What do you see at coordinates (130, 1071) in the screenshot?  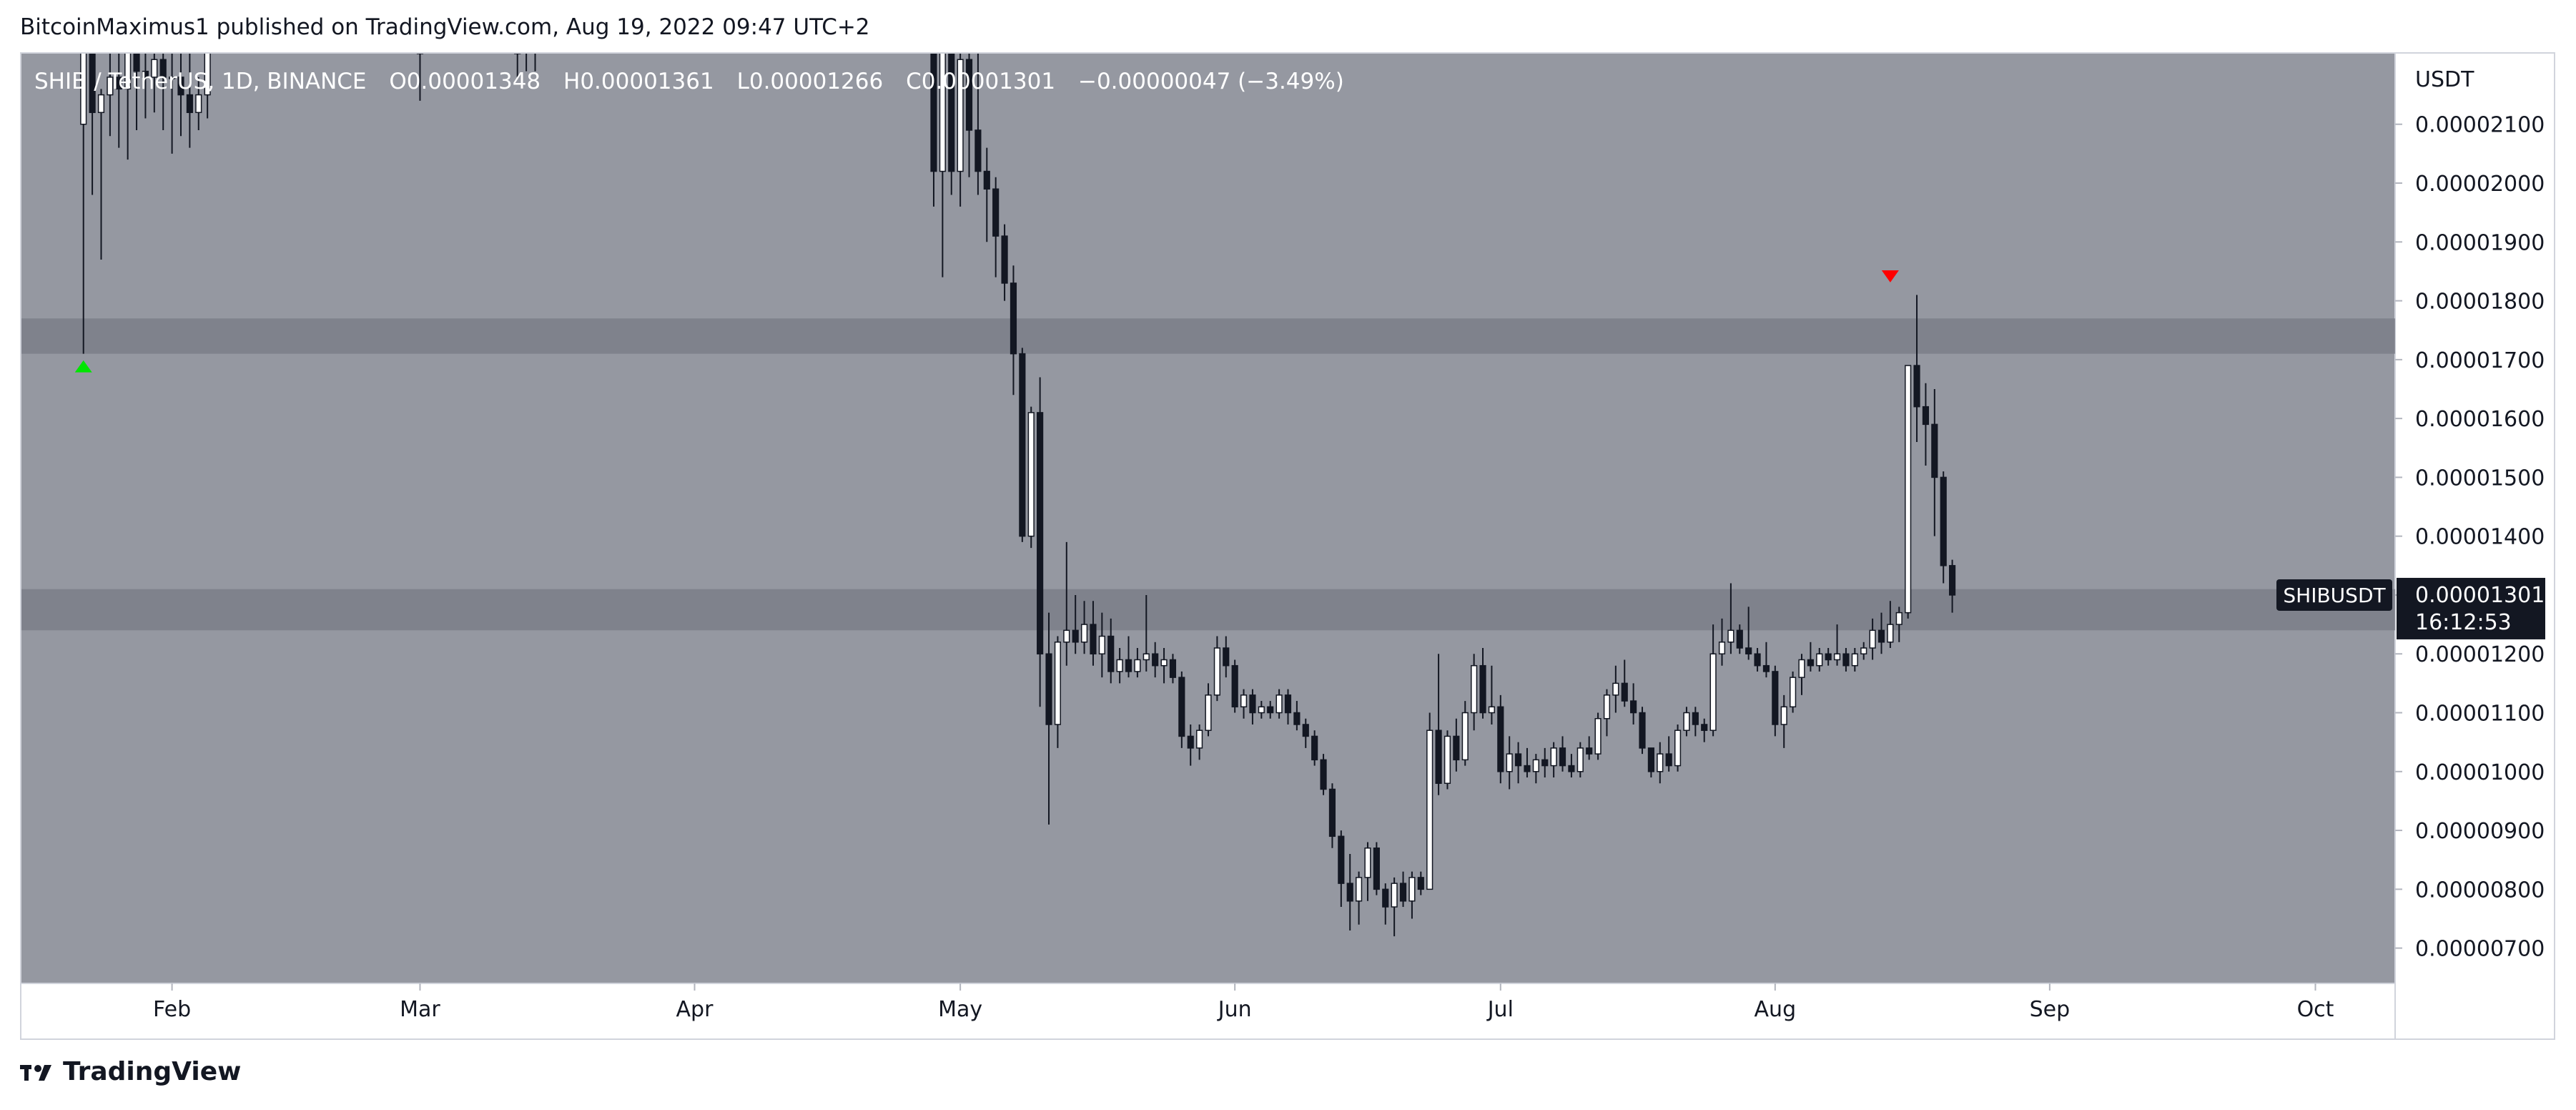 I see `tradingview-footer: TradingView` at bounding box center [130, 1071].